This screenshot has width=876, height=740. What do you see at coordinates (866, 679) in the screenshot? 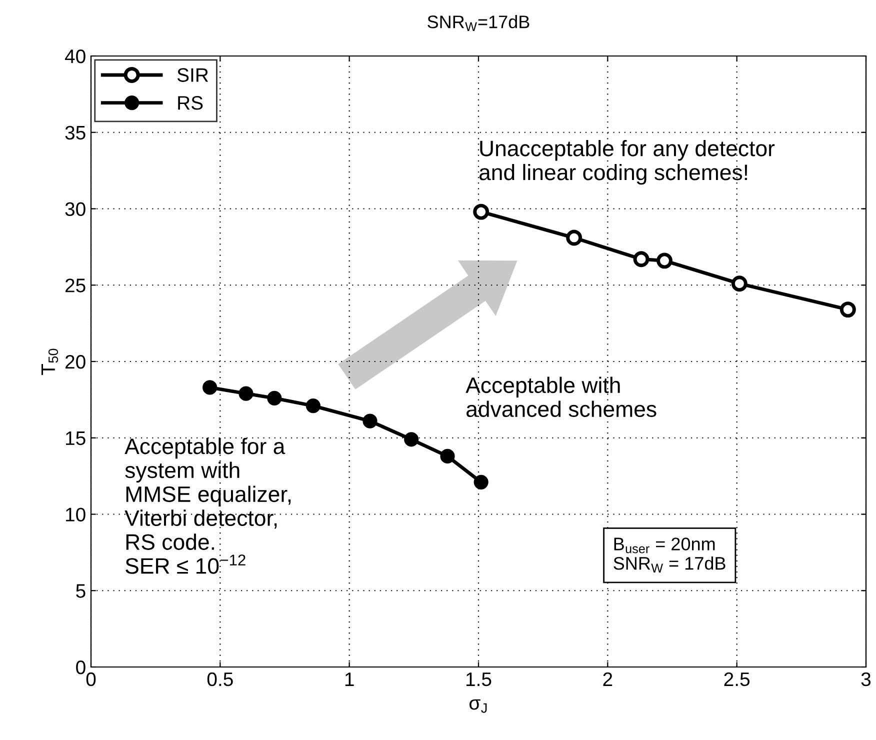
I see `x-tick-label: 3` at bounding box center [866, 679].